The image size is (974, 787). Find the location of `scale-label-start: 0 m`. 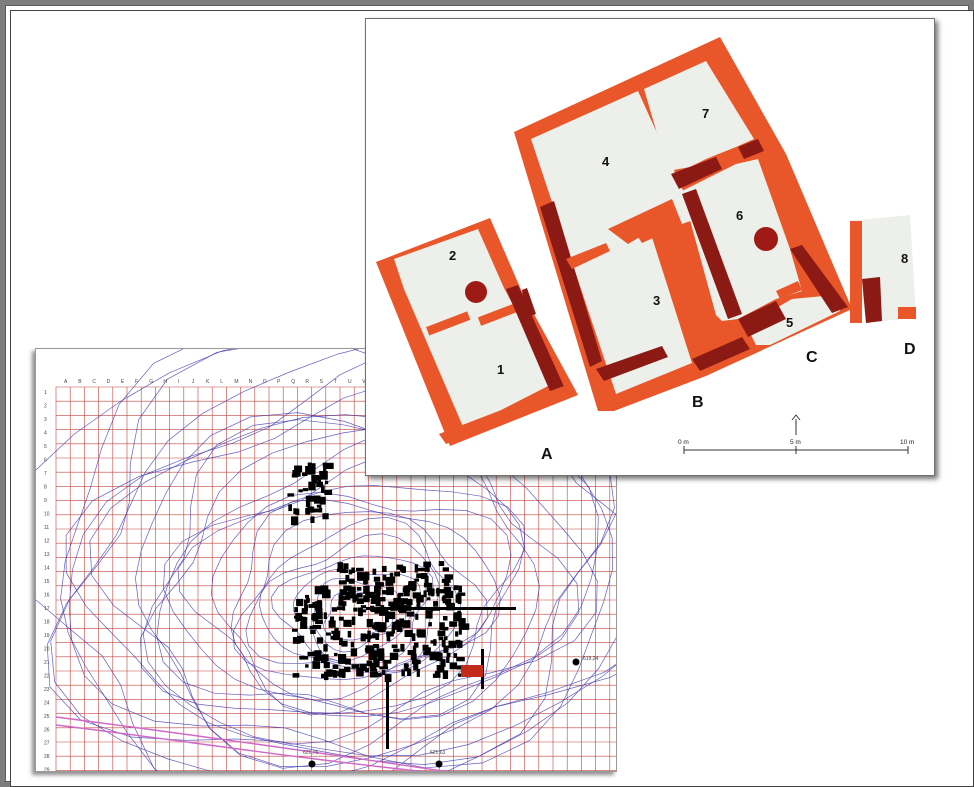

scale-label-start: 0 m is located at coordinates (683, 442).